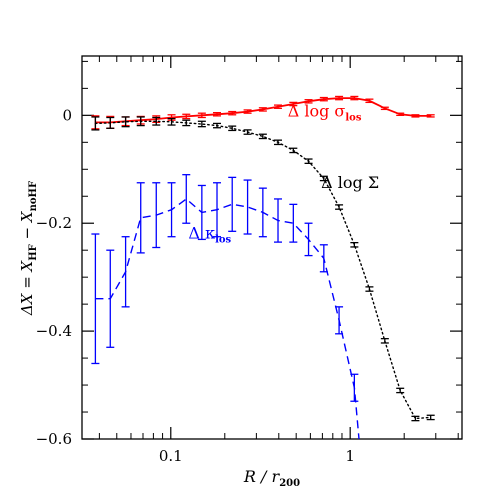  I want to click on y-tick-label: −0.6, so click(54, 439).